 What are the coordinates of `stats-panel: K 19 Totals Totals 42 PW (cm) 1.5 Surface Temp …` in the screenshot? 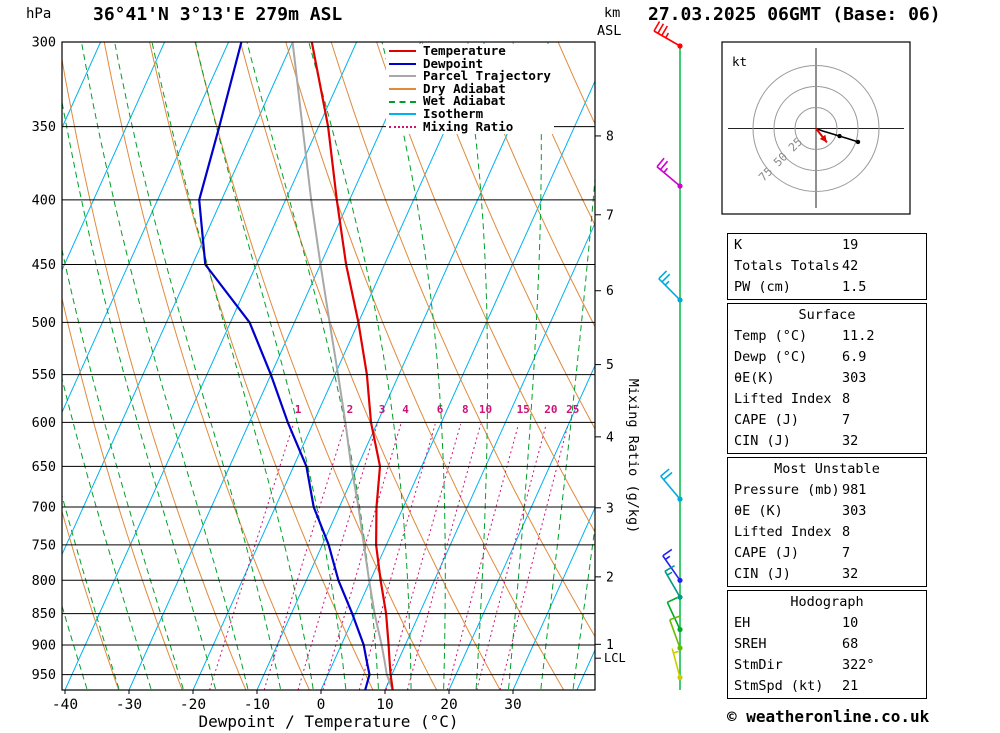 It's located at (827, 467).